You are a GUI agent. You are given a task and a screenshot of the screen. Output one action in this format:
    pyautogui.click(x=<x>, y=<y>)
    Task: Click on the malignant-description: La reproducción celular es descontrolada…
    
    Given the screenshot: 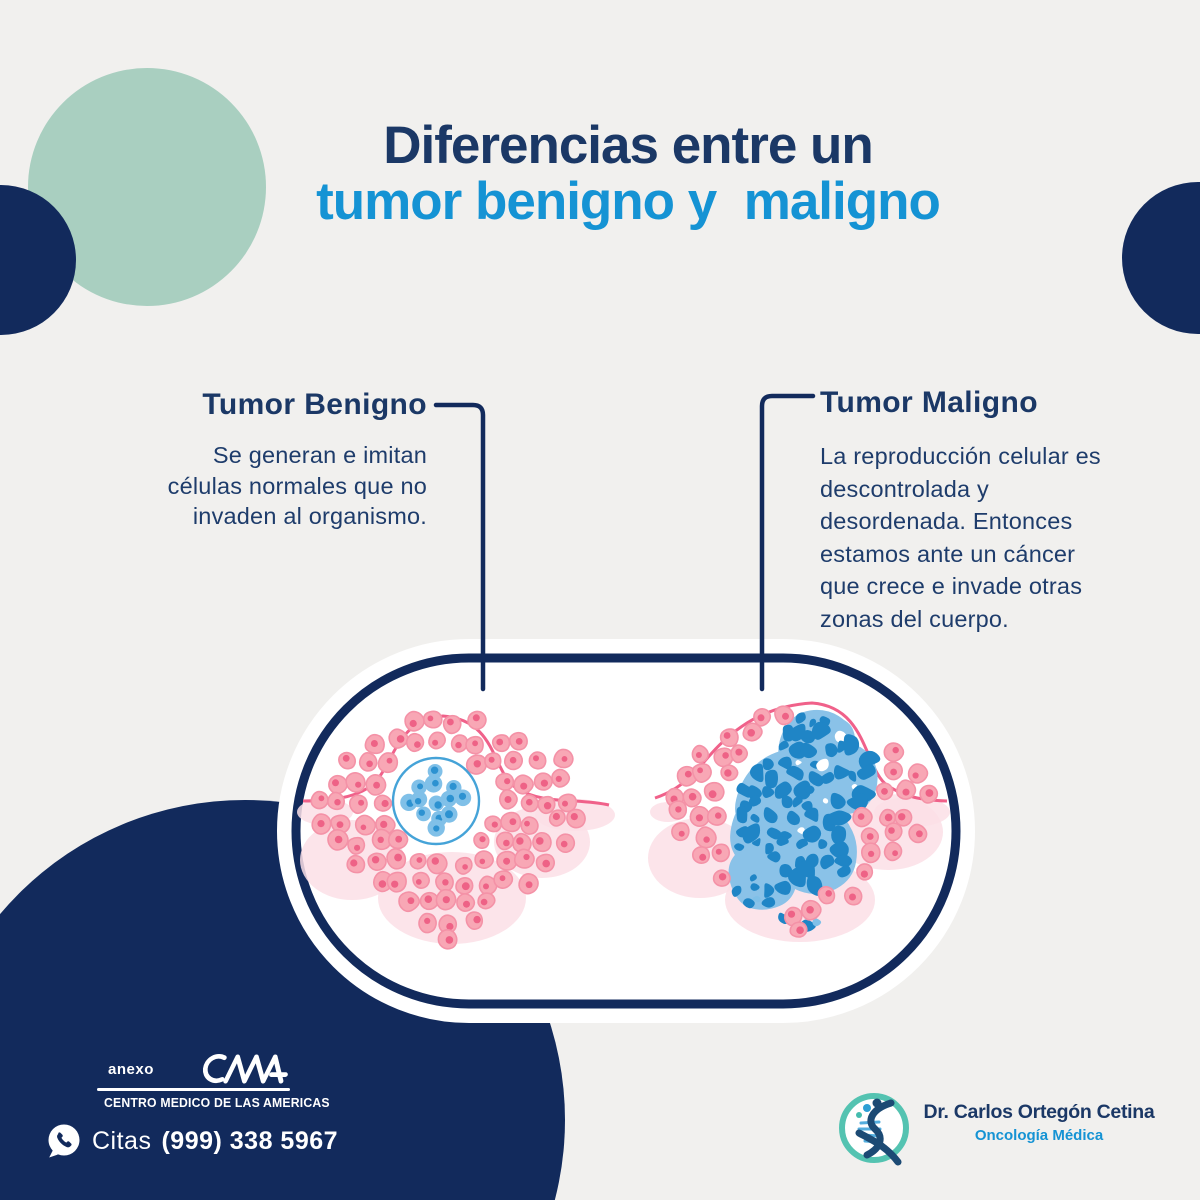 What is the action you would take?
    pyautogui.click(x=960, y=537)
    